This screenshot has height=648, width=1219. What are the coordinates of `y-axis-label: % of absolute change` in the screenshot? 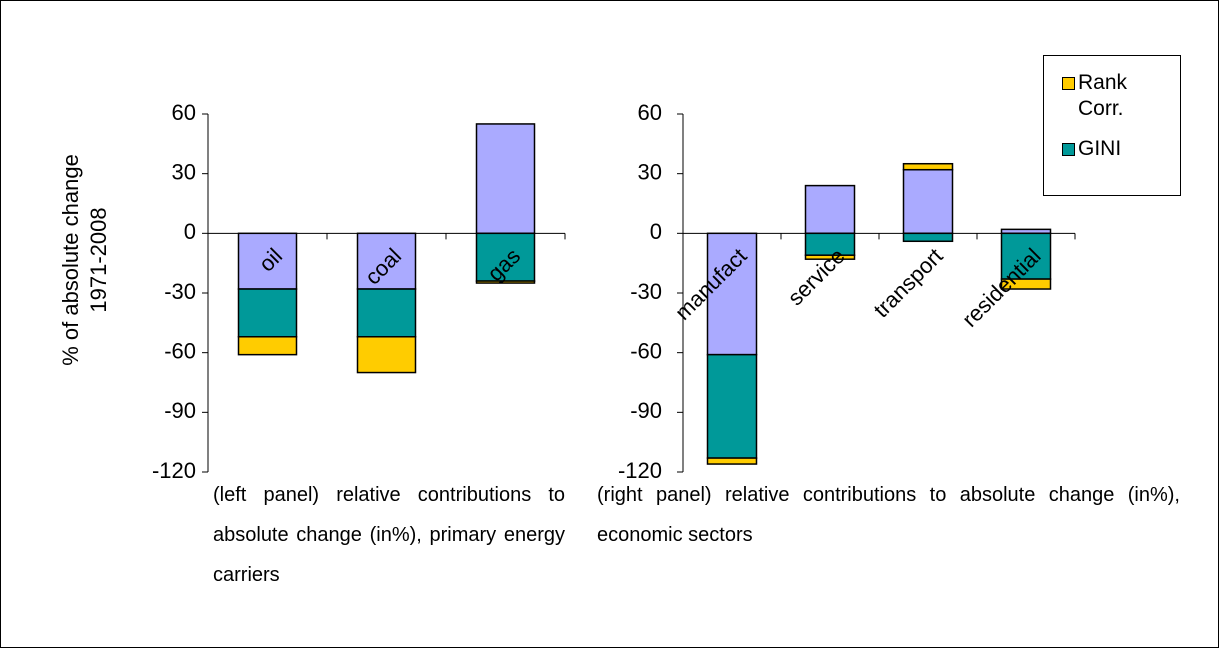 It's located at (70, 260).